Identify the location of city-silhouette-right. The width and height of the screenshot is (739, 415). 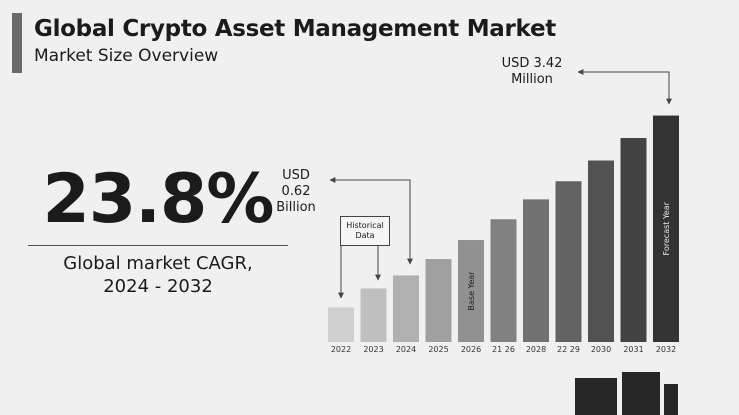
(671, 399).